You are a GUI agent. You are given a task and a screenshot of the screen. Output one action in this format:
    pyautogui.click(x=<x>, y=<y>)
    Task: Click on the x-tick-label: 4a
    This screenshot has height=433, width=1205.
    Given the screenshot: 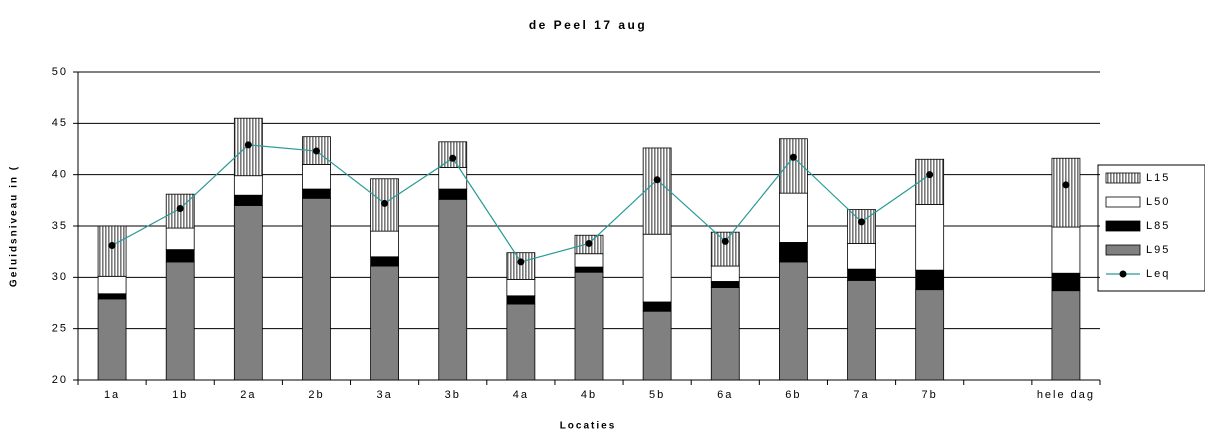 What is the action you would take?
    pyautogui.click(x=521, y=395)
    